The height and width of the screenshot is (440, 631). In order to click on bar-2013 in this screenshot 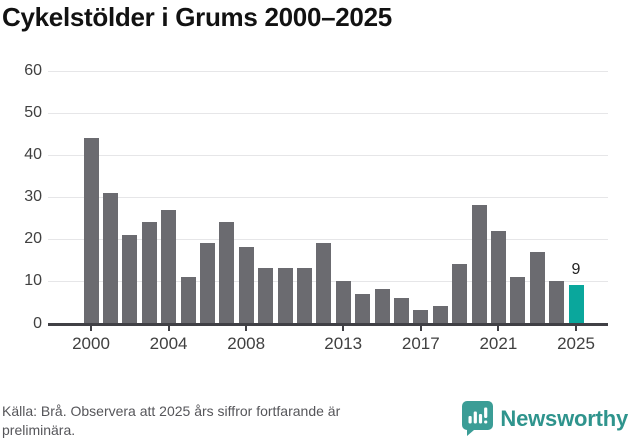, I will do `click(343, 302)`.